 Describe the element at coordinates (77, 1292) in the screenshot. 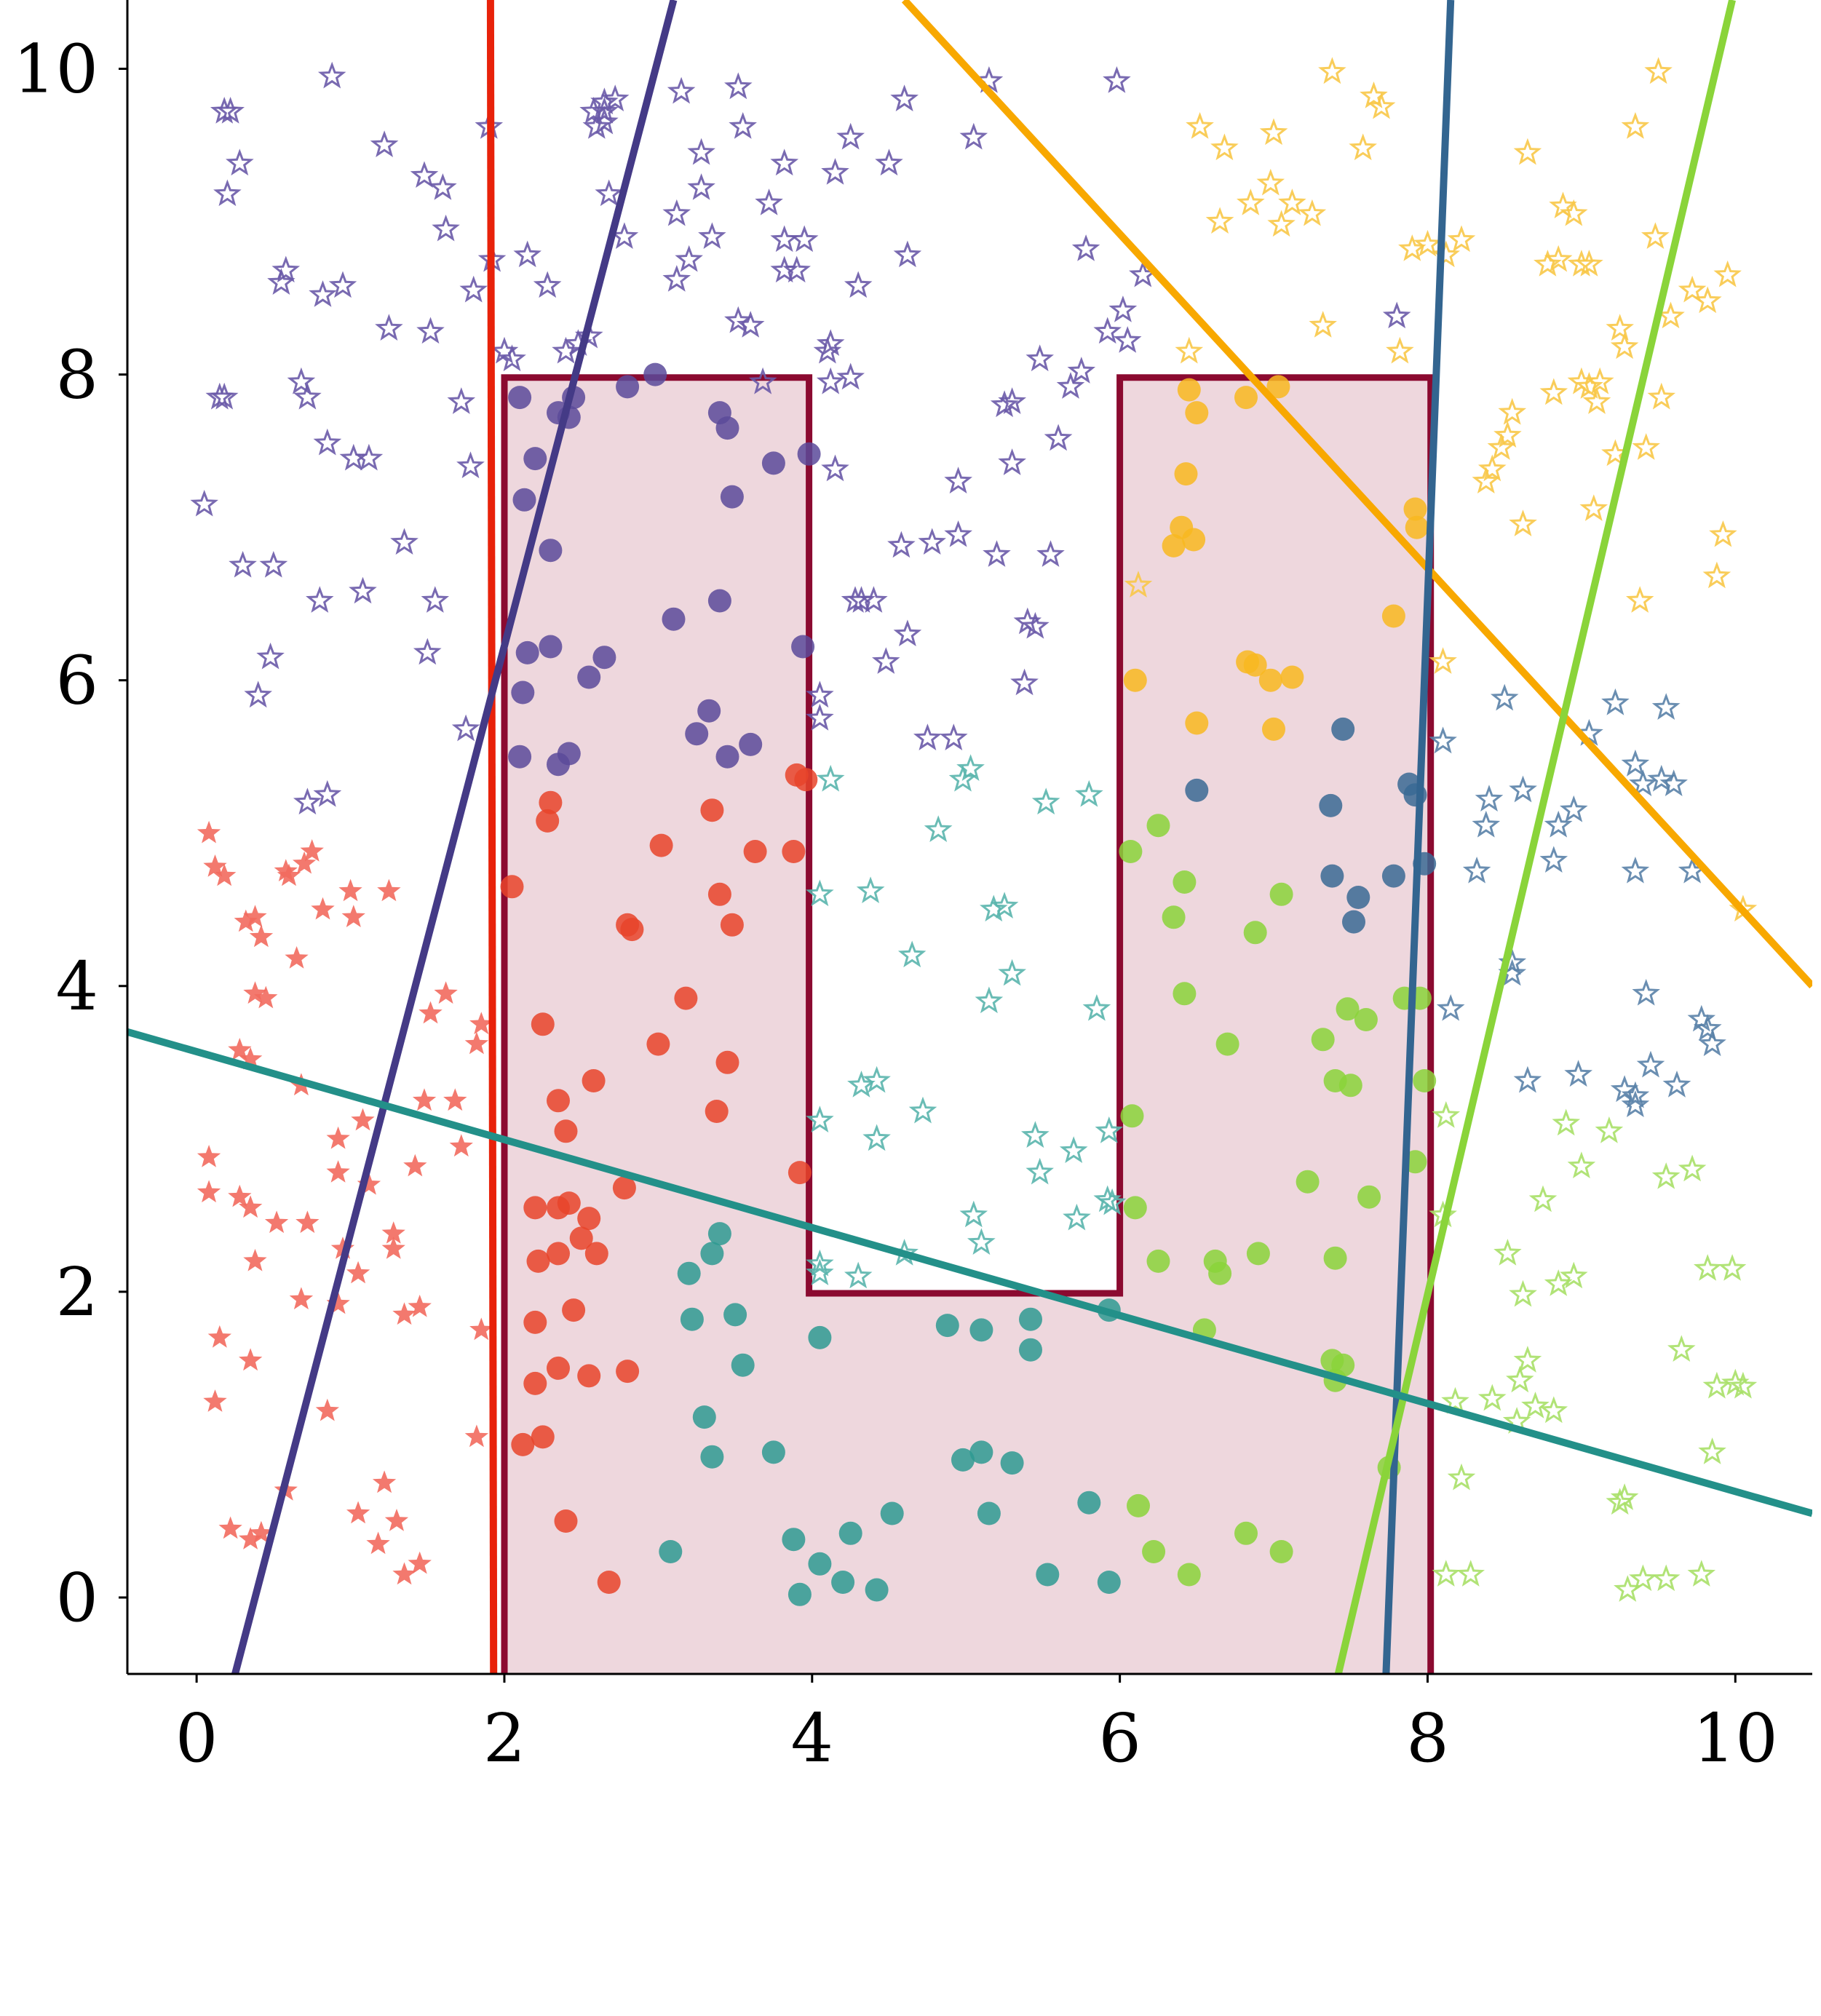

I see `y-tick-label: 2` at that location.